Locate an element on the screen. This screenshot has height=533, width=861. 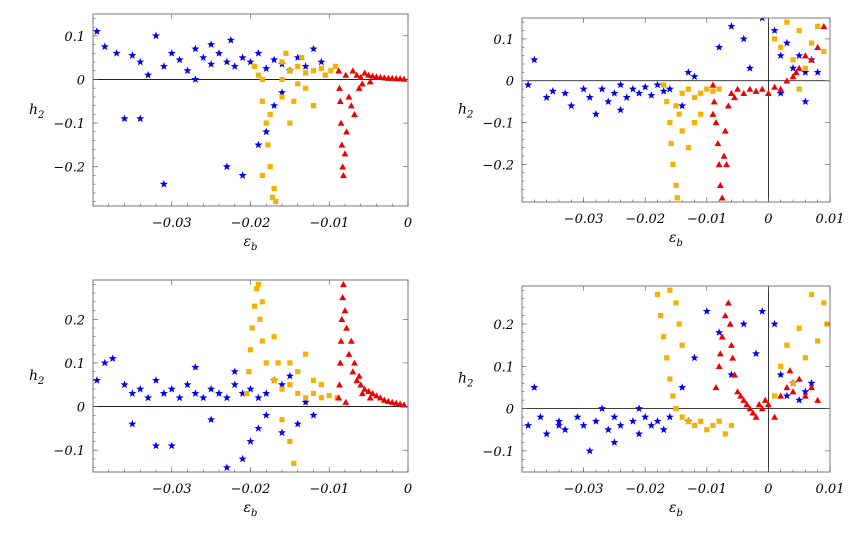
x-tick-label: −0.02 is located at coordinates (251, 223).